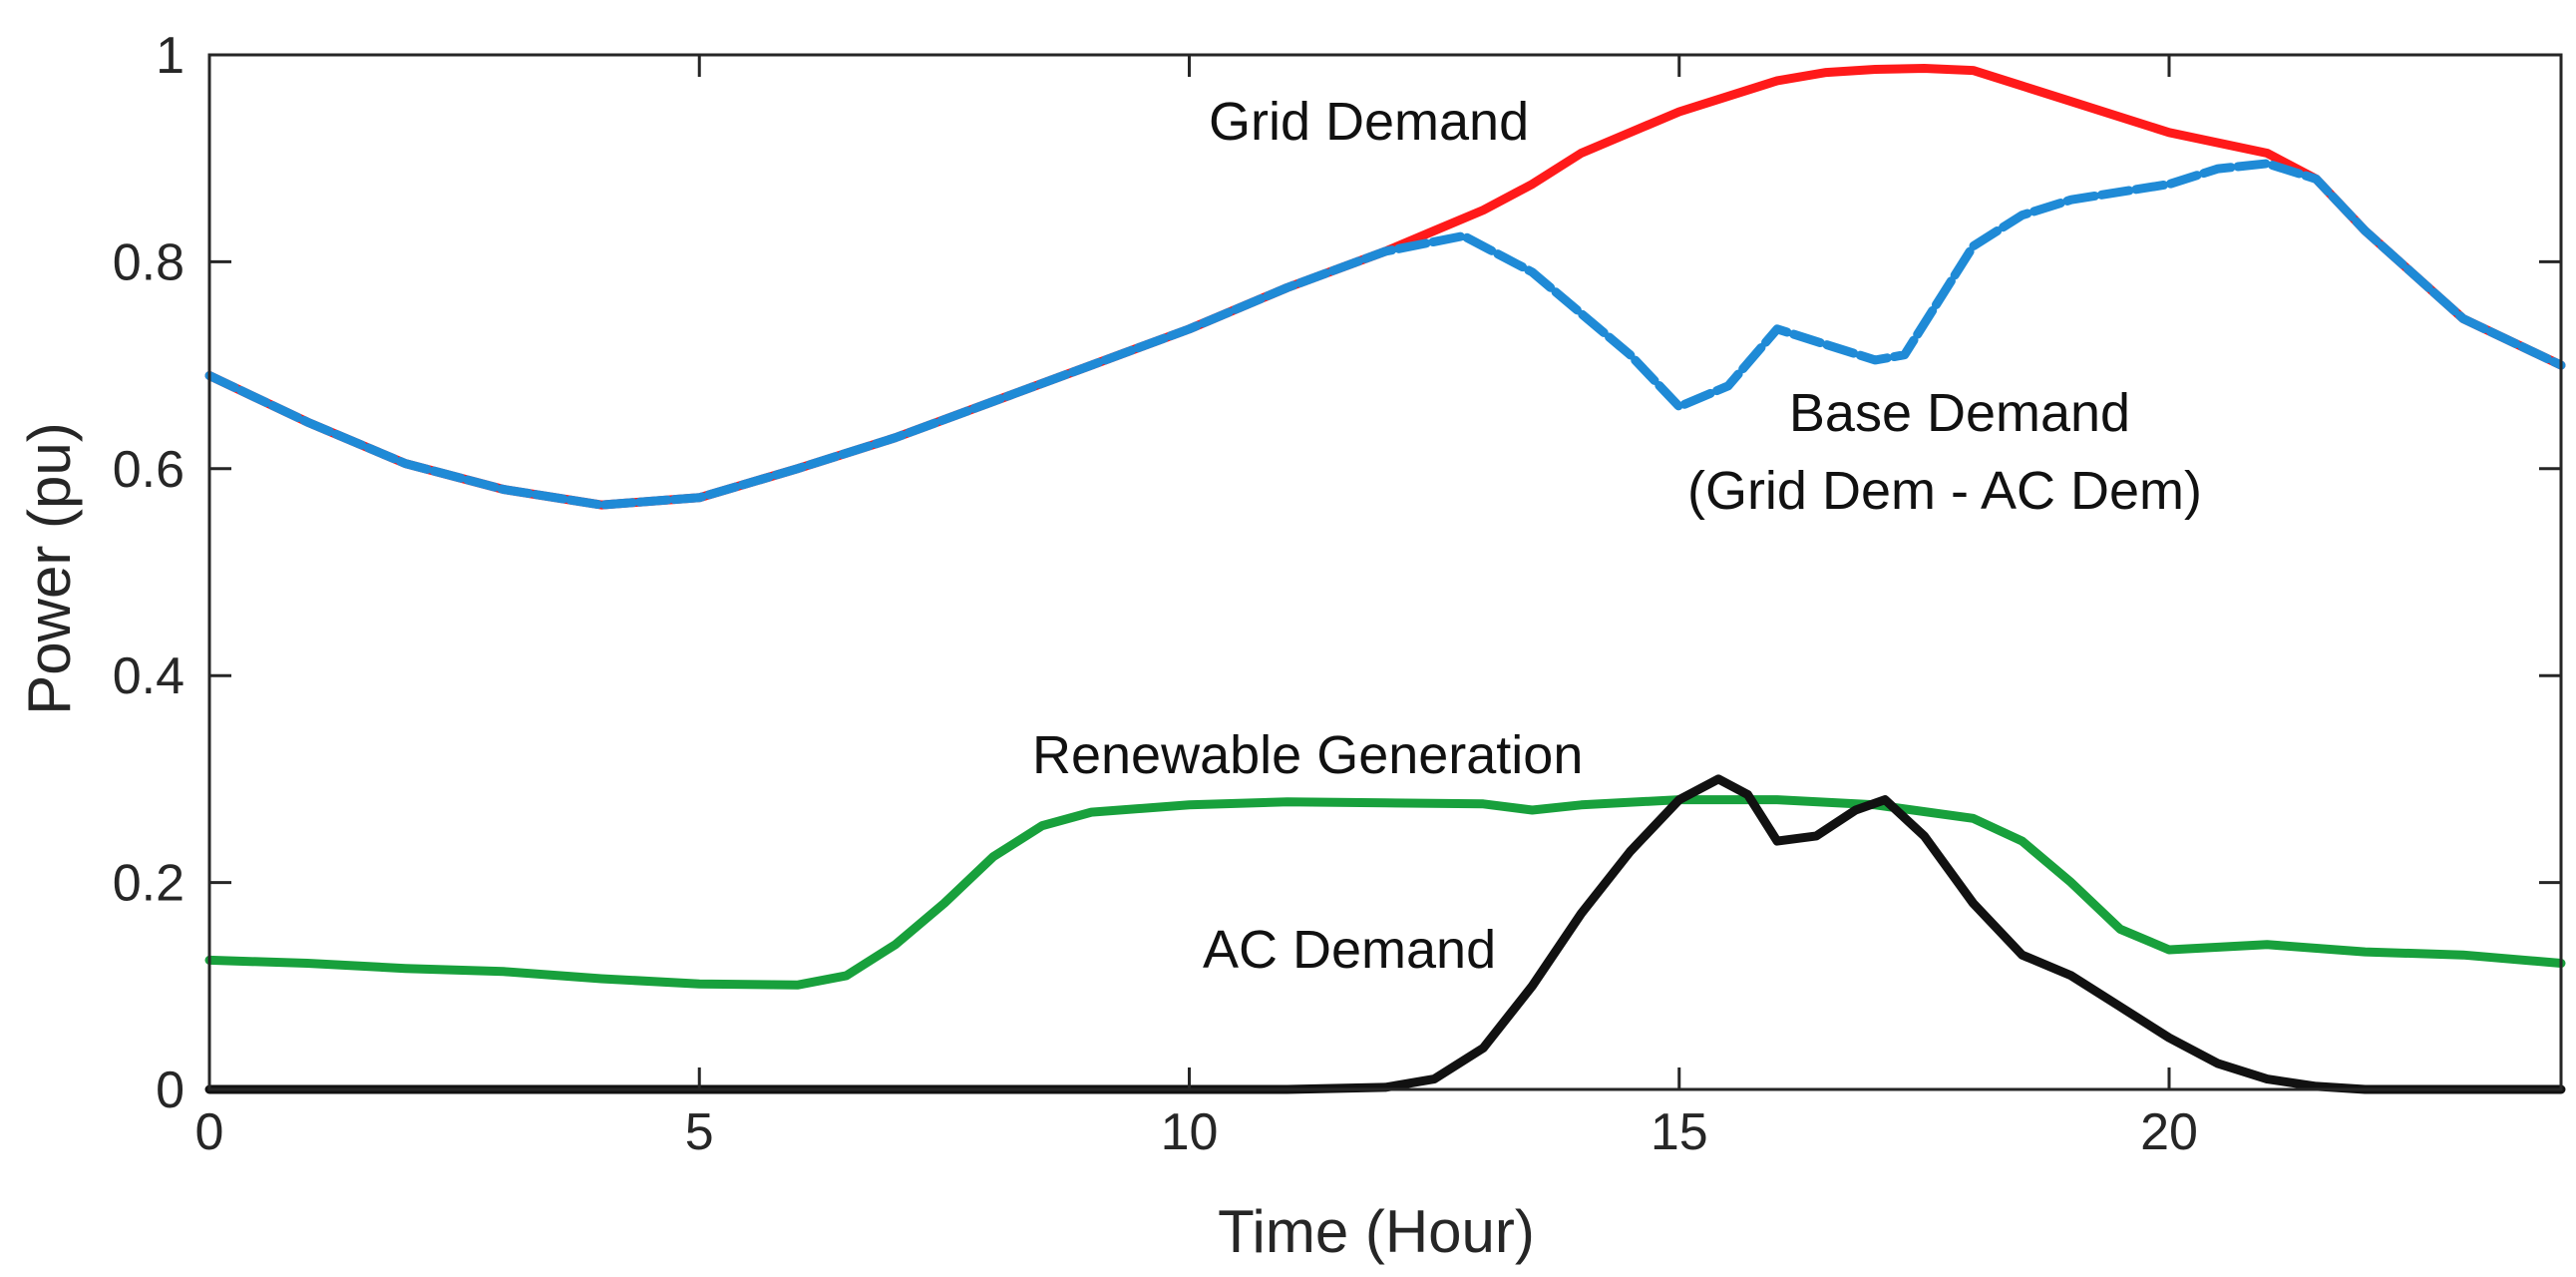  What do you see at coordinates (148, 470) in the screenshot?
I see `y-tick-label: 0.6` at bounding box center [148, 470].